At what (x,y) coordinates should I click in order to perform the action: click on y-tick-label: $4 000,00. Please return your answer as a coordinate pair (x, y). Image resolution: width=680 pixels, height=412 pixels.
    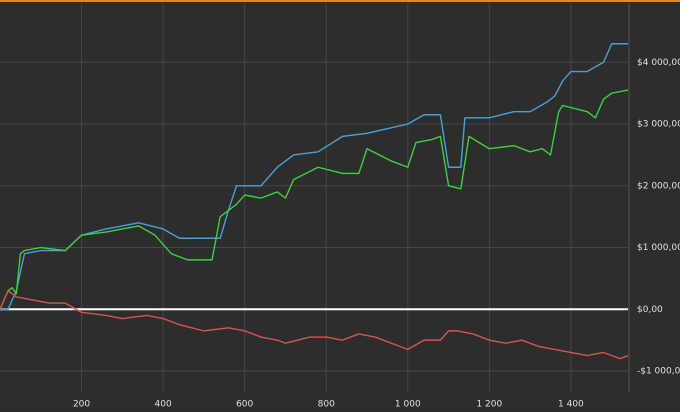
    Looking at the image, I should click on (658, 63).